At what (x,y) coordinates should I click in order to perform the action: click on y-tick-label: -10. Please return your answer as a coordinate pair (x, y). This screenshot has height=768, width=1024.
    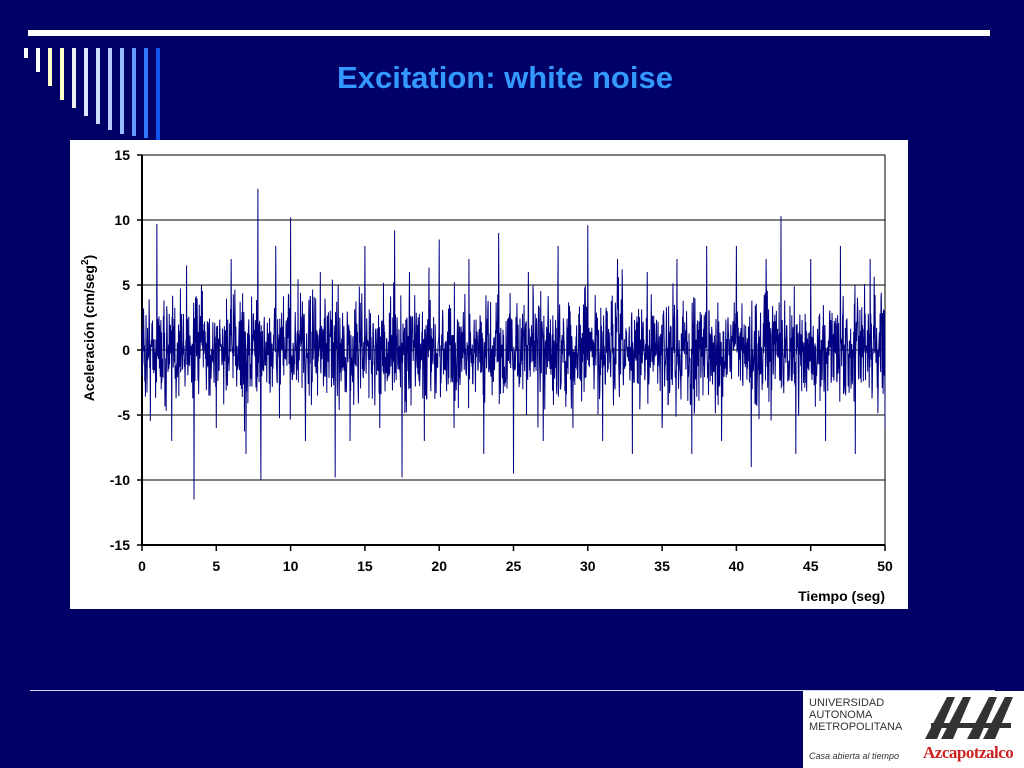
    Looking at the image, I should click on (120, 480).